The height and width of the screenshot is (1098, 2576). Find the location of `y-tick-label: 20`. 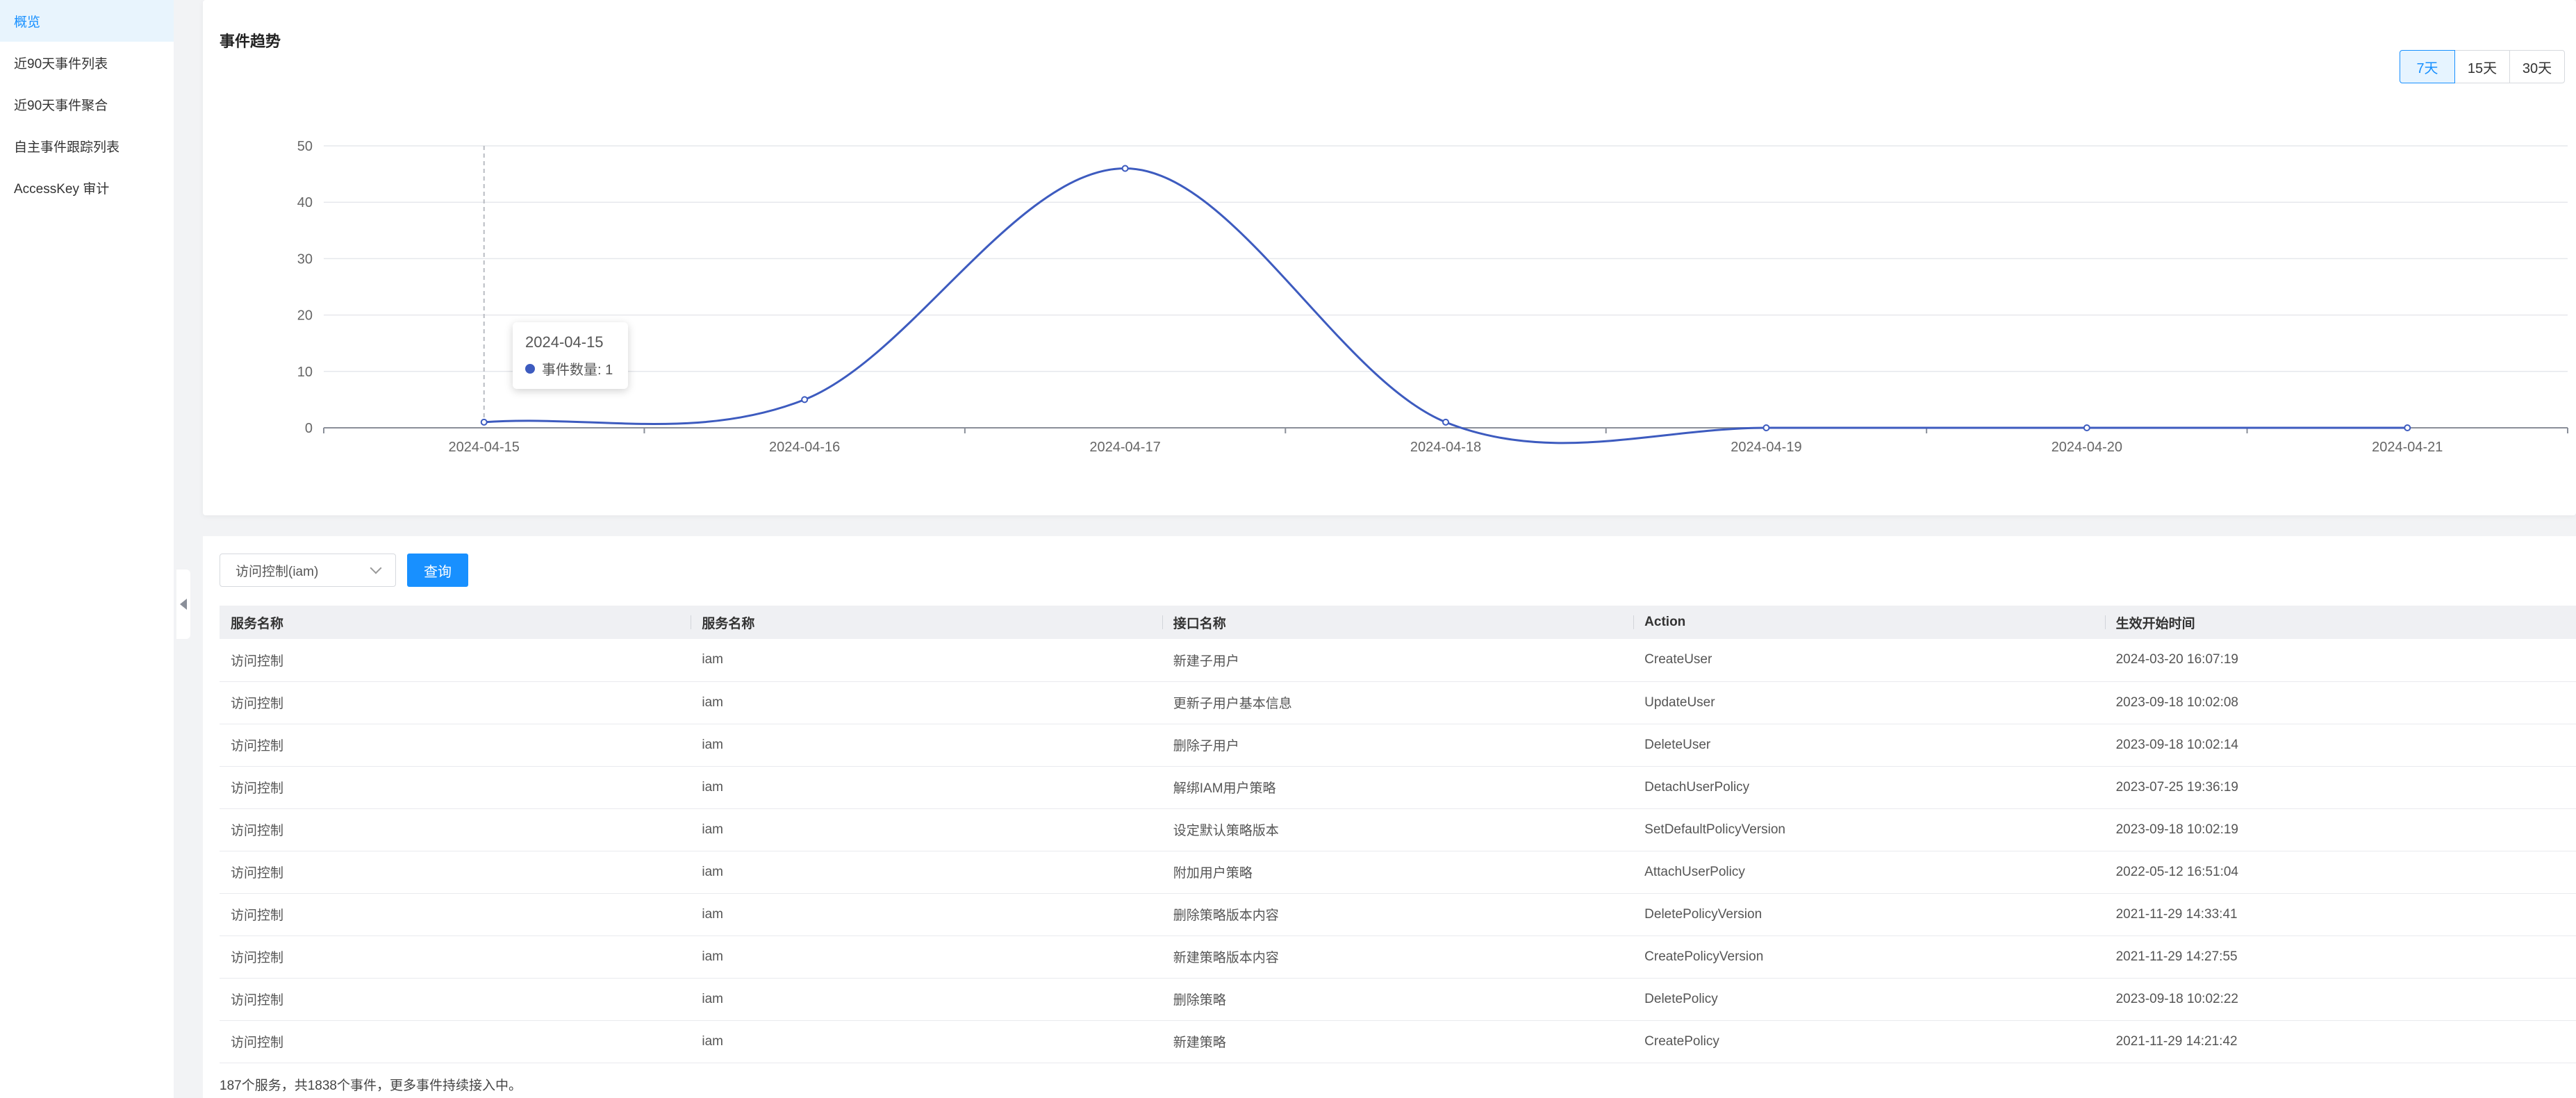

y-tick-label: 20 is located at coordinates (305, 316).